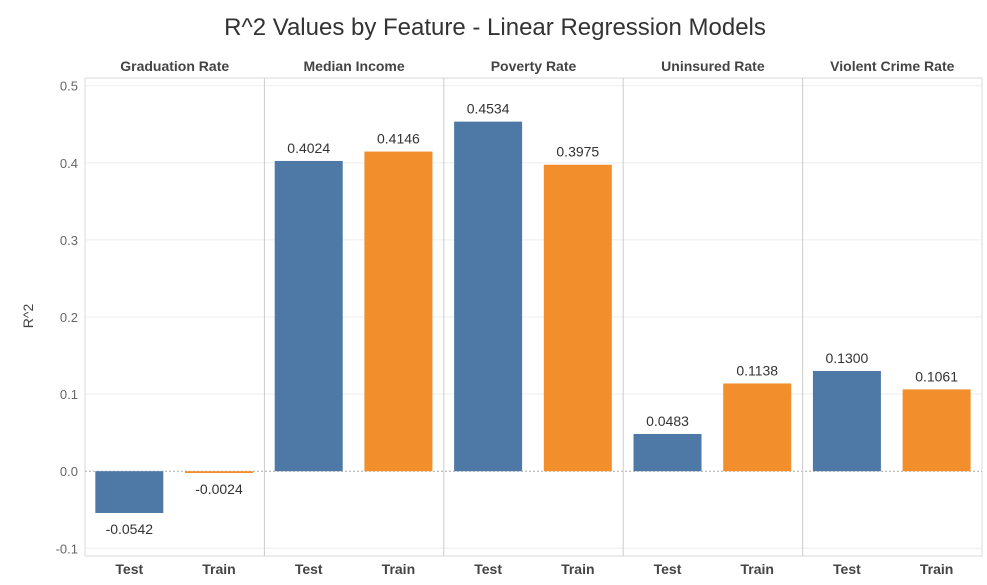 The height and width of the screenshot is (585, 987). I want to click on data-label: -0.0024, so click(219, 489).